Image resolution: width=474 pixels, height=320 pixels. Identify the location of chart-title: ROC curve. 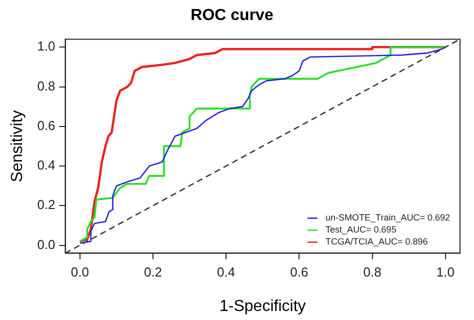
(232, 15).